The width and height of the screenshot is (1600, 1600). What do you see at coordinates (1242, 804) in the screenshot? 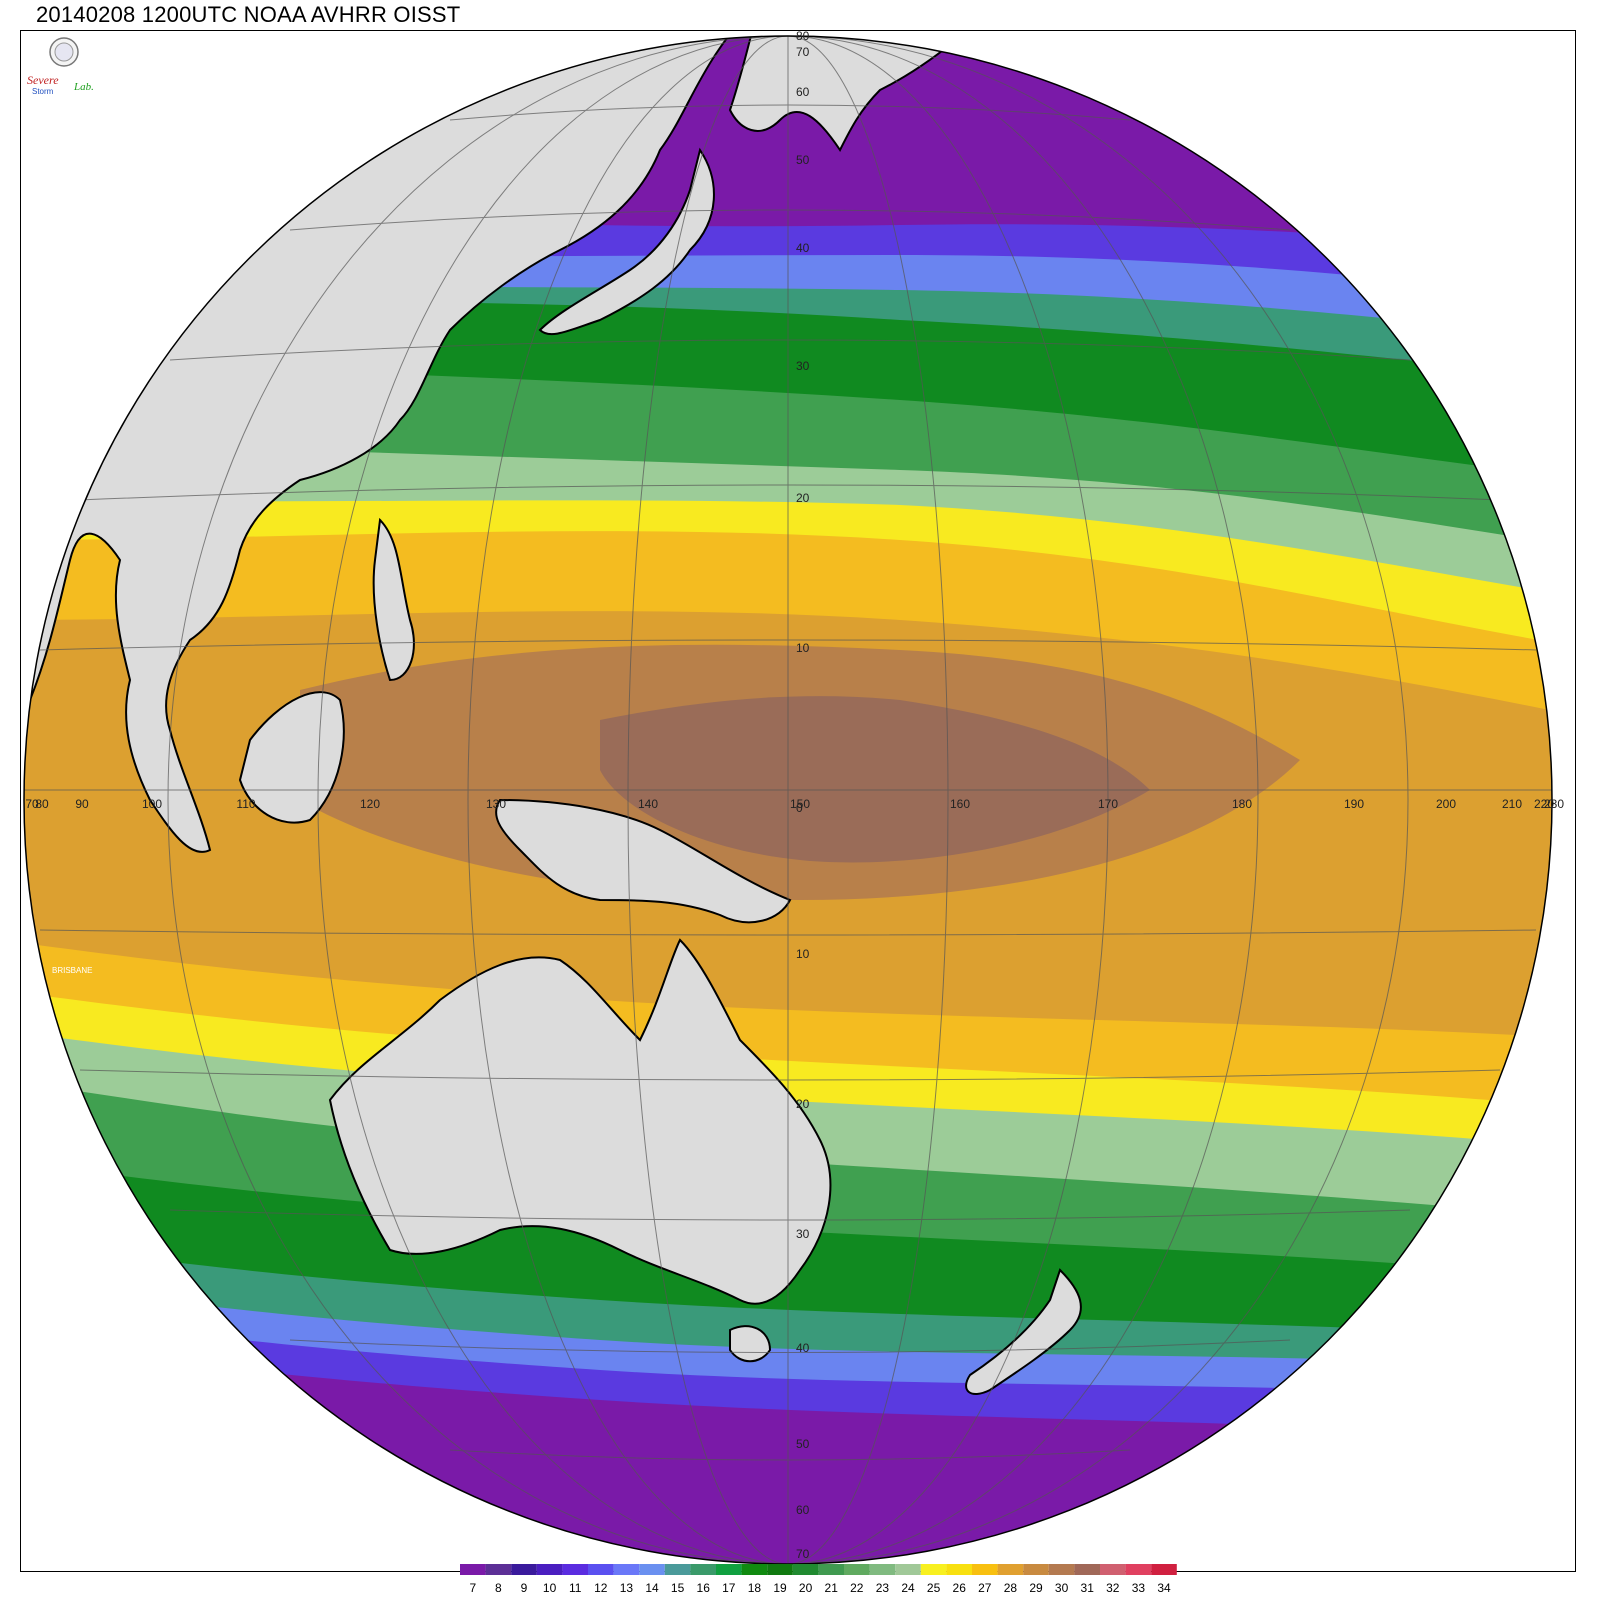
I see `longitude-tick-label: 180` at bounding box center [1242, 804].